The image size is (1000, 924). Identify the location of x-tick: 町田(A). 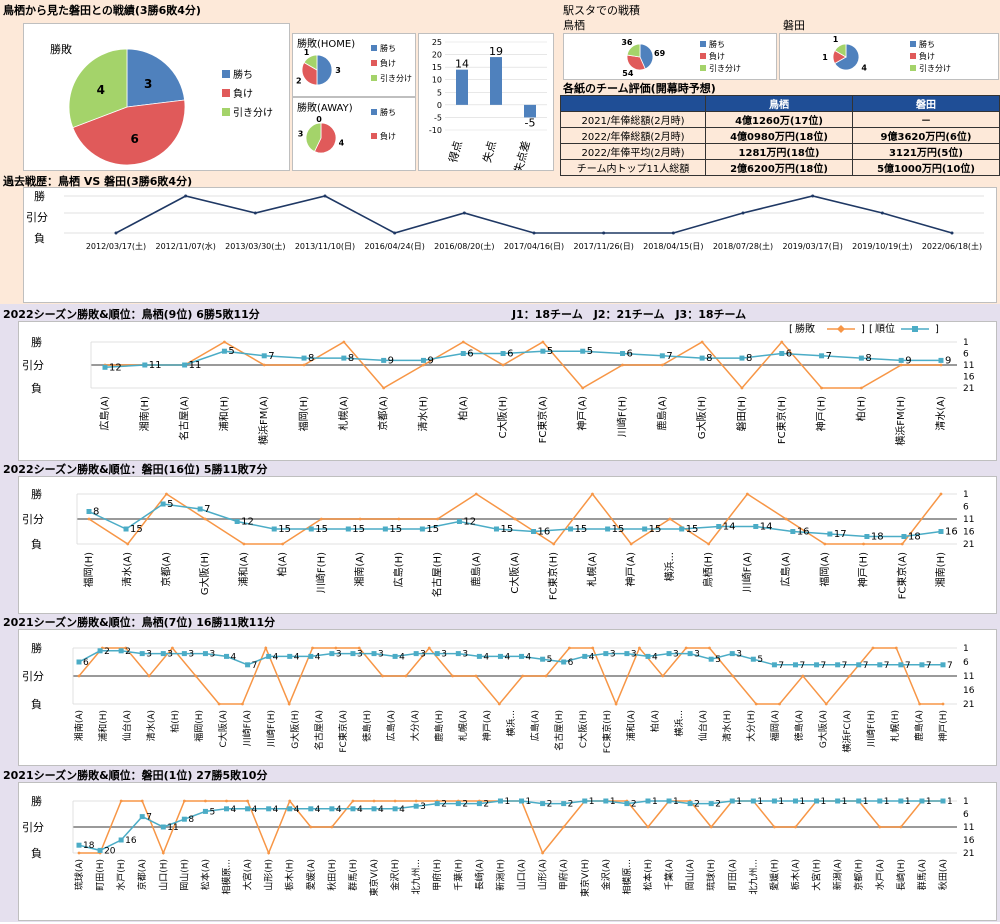
(732, 874).